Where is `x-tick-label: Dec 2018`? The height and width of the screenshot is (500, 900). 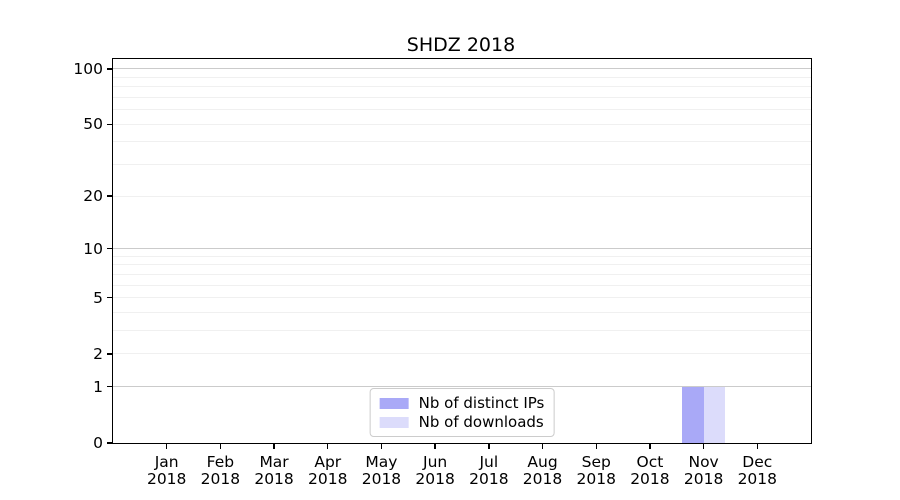 x-tick-label: Dec 2018 is located at coordinates (757, 470).